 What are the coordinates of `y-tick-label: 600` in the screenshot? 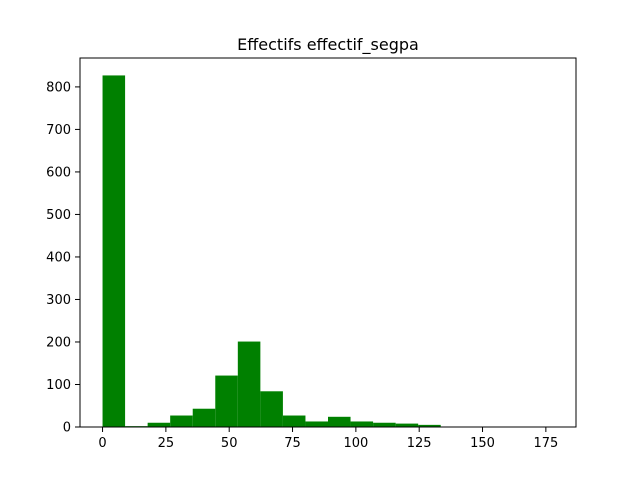 It's located at (58, 172).